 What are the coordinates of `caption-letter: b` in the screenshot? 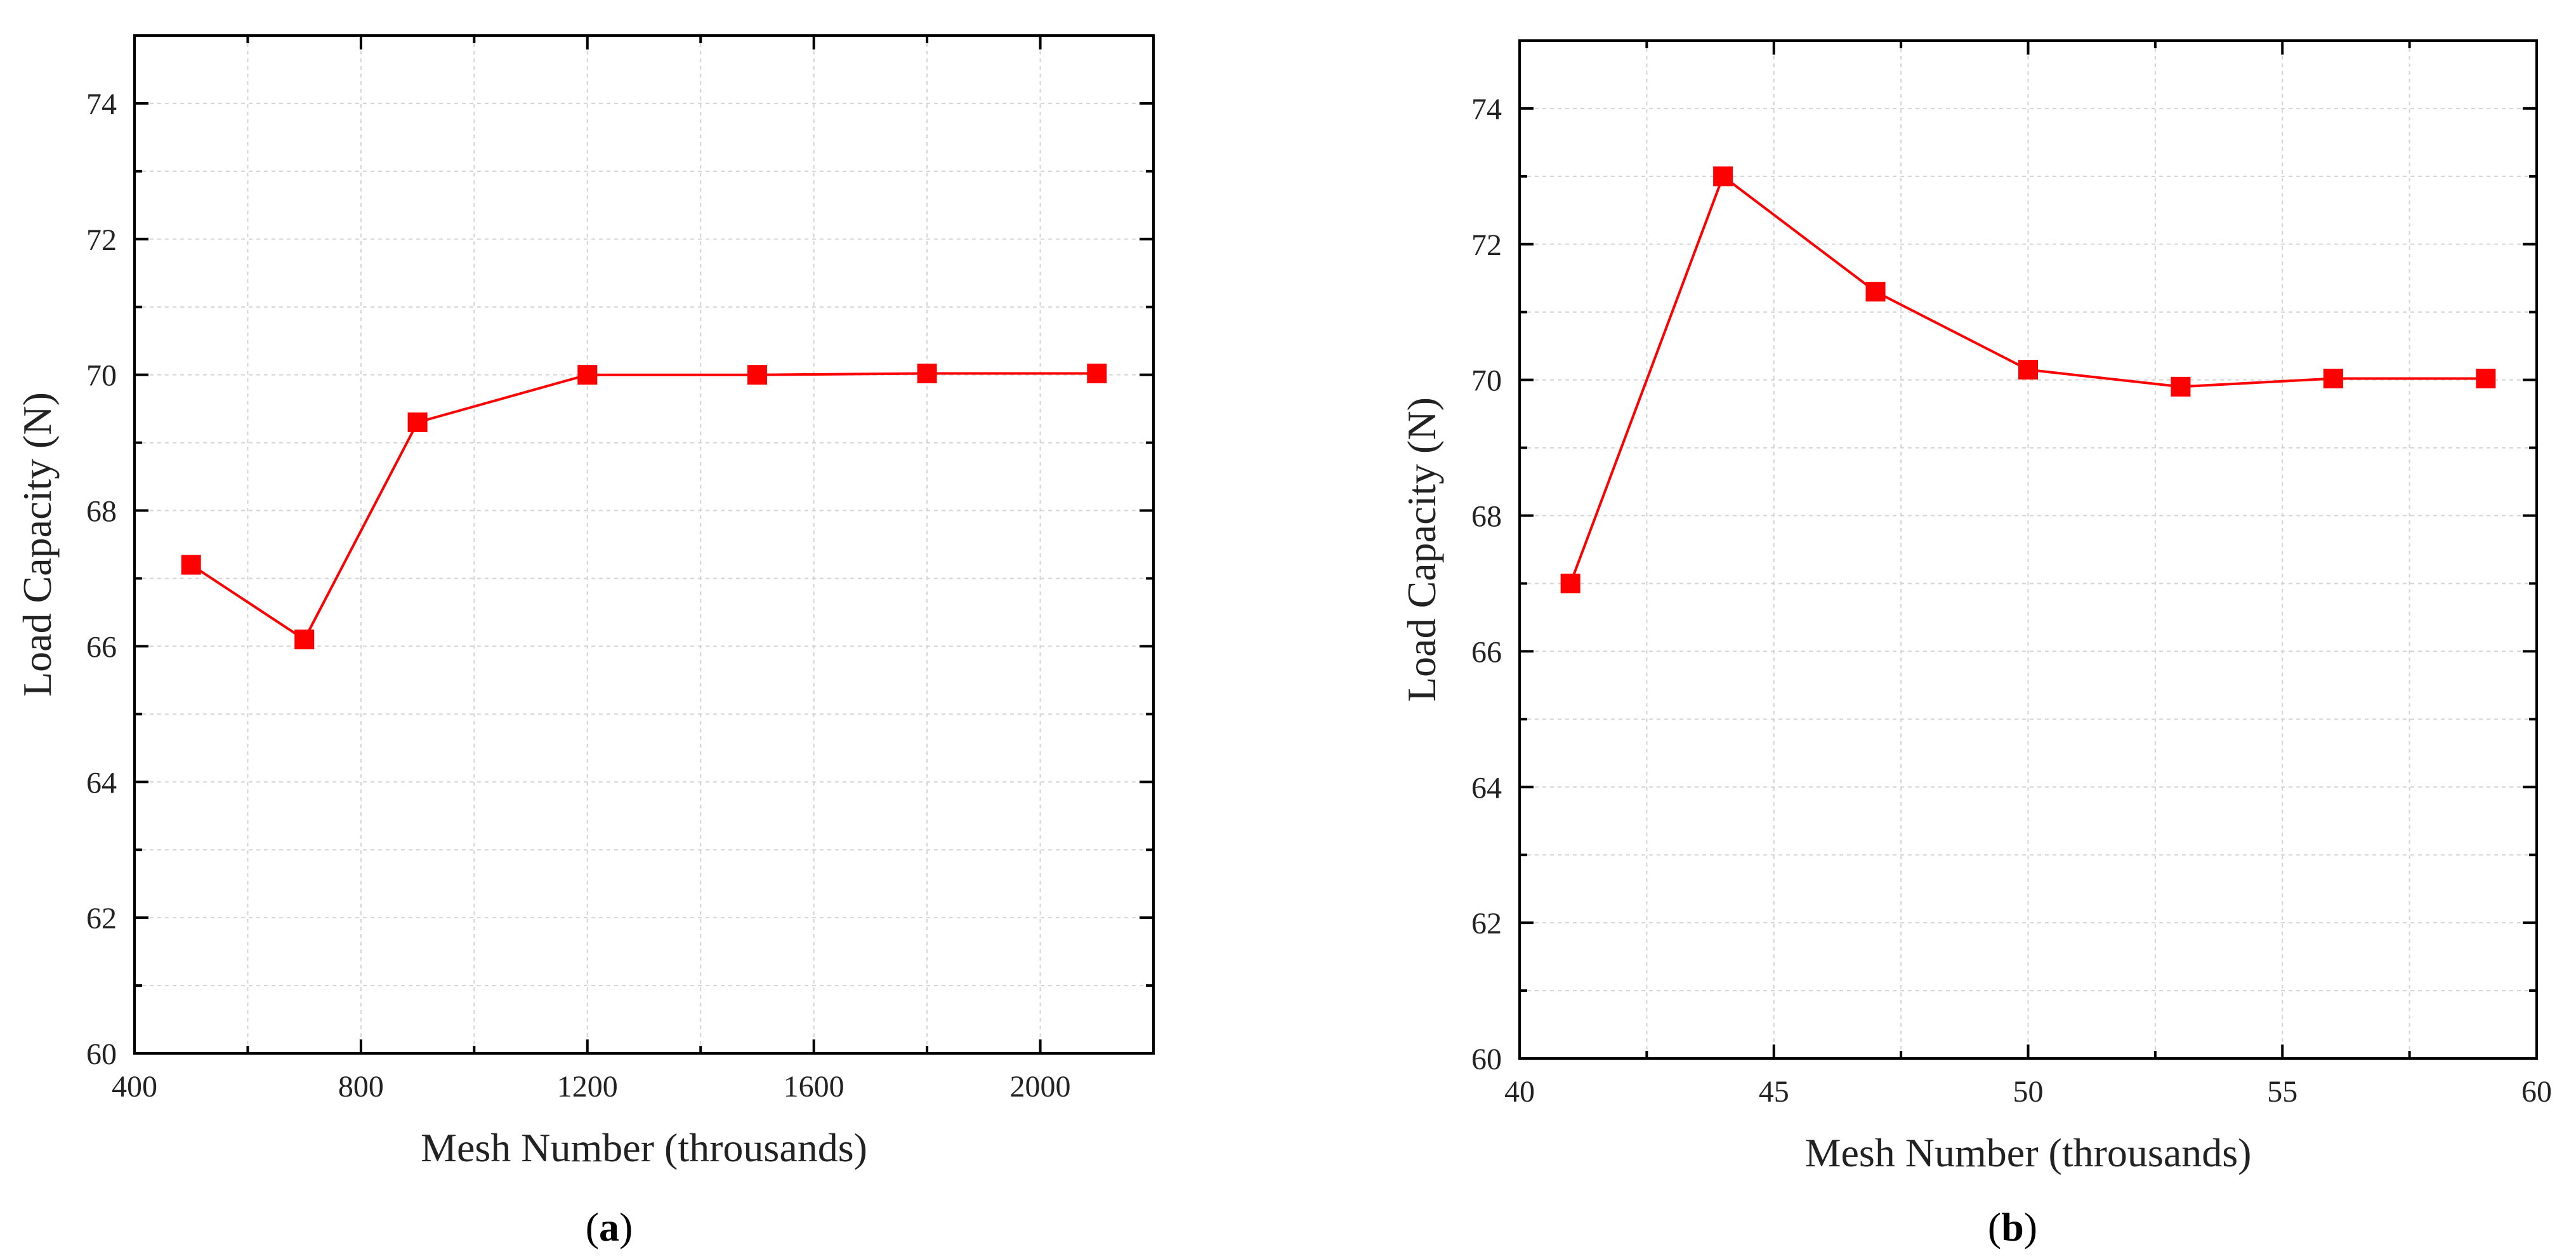 It's located at (2013, 1226).